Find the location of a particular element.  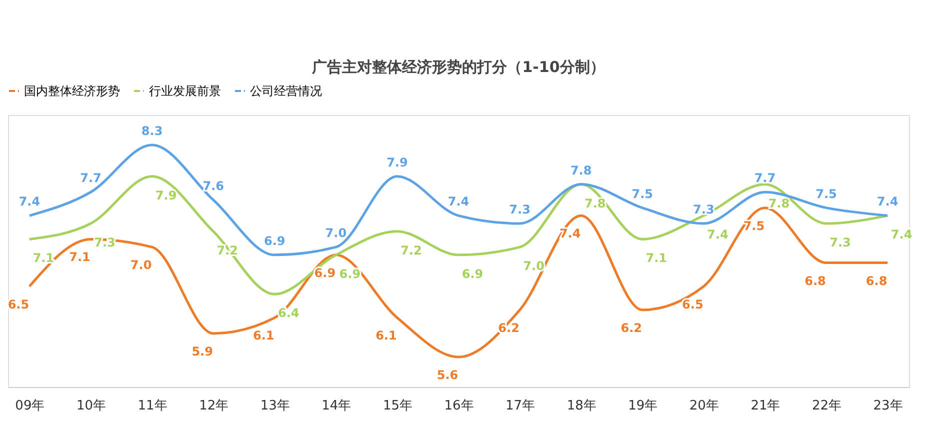

legend-label: 公司经营情况 is located at coordinates (286, 91).